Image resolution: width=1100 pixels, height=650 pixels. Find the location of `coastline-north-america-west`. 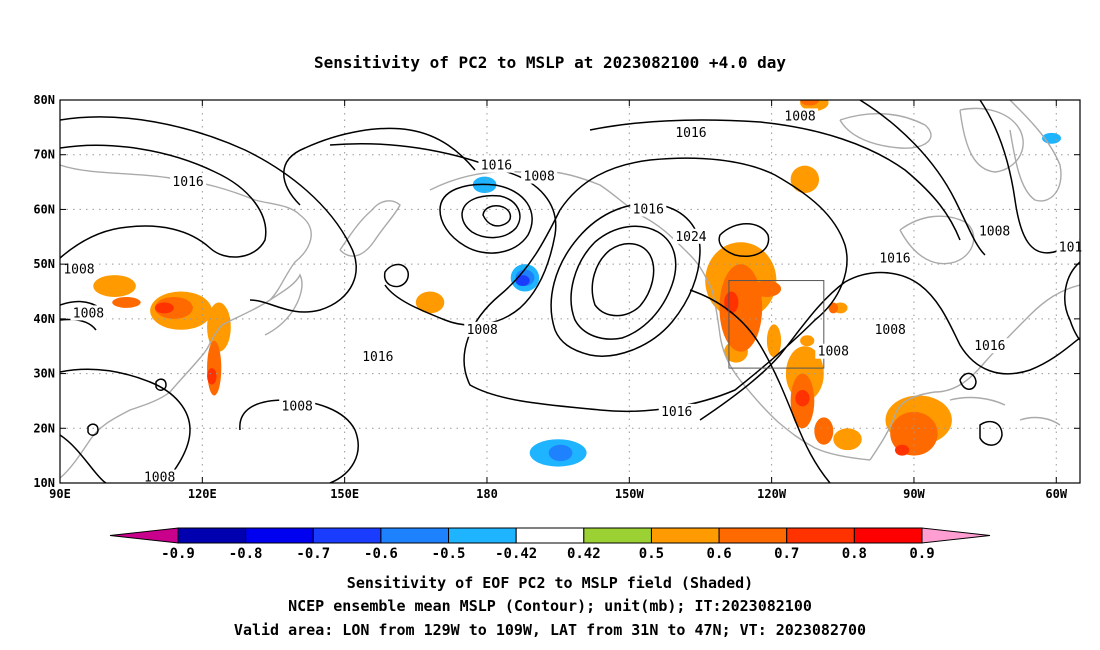

coastline-north-america-west is located at coordinates (791, 375).